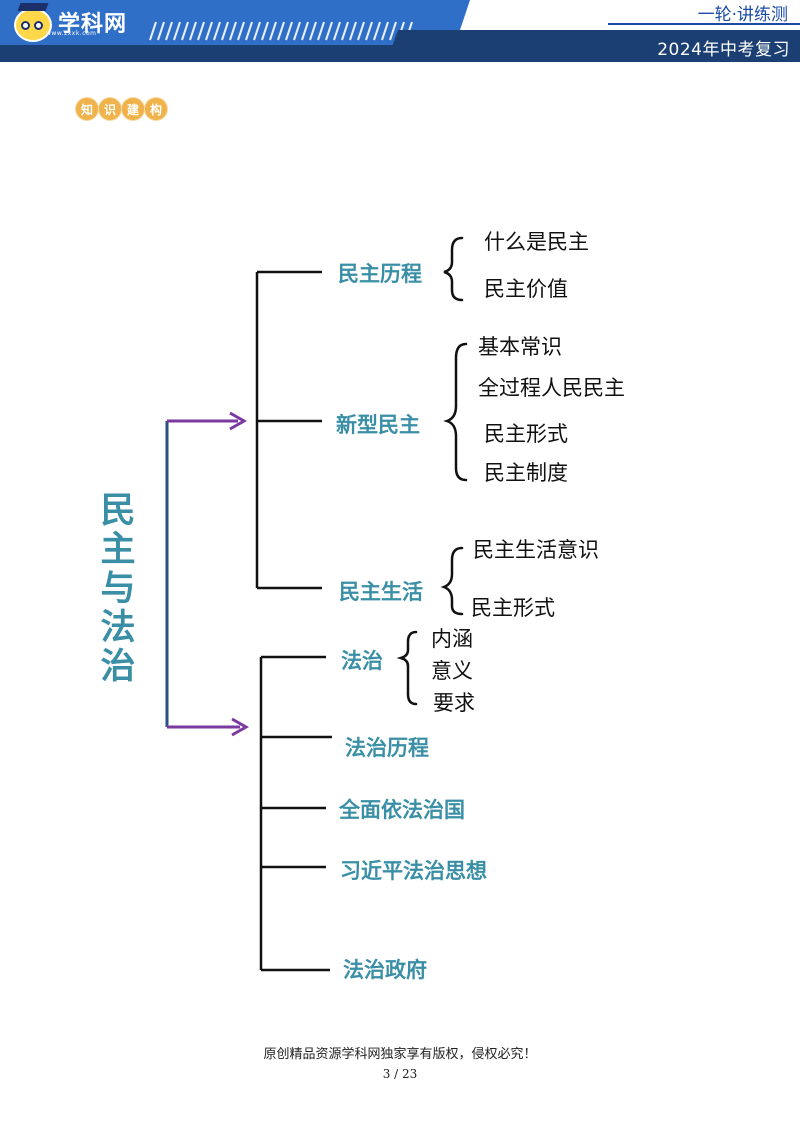  What do you see at coordinates (400, 1074) in the screenshot?
I see `page-number: 3 / 23` at bounding box center [400, 1074].